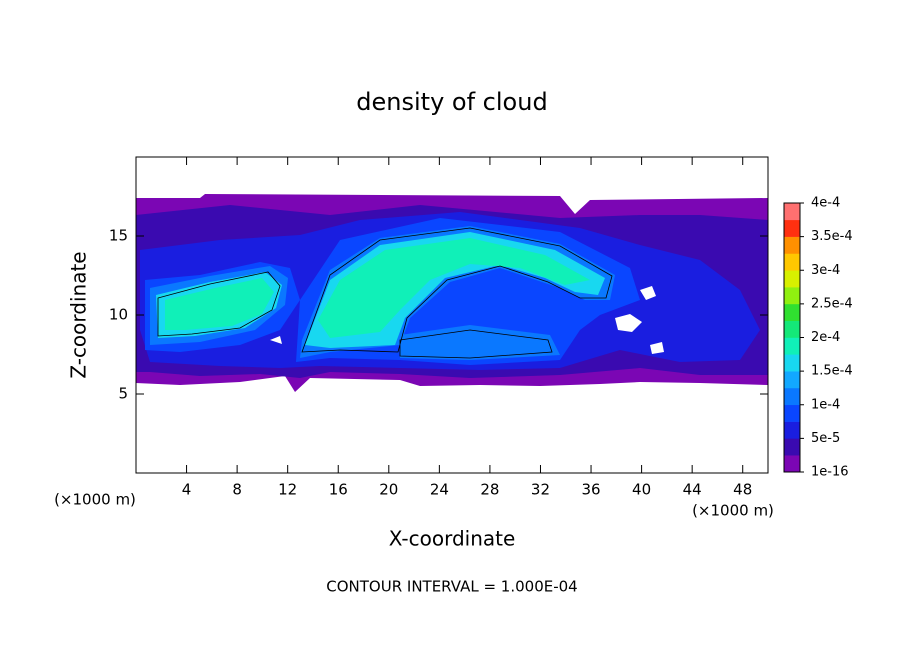 The width and height of the screenshot is (904, 654). I want to click on colorbar-frame, so click(792, 337).